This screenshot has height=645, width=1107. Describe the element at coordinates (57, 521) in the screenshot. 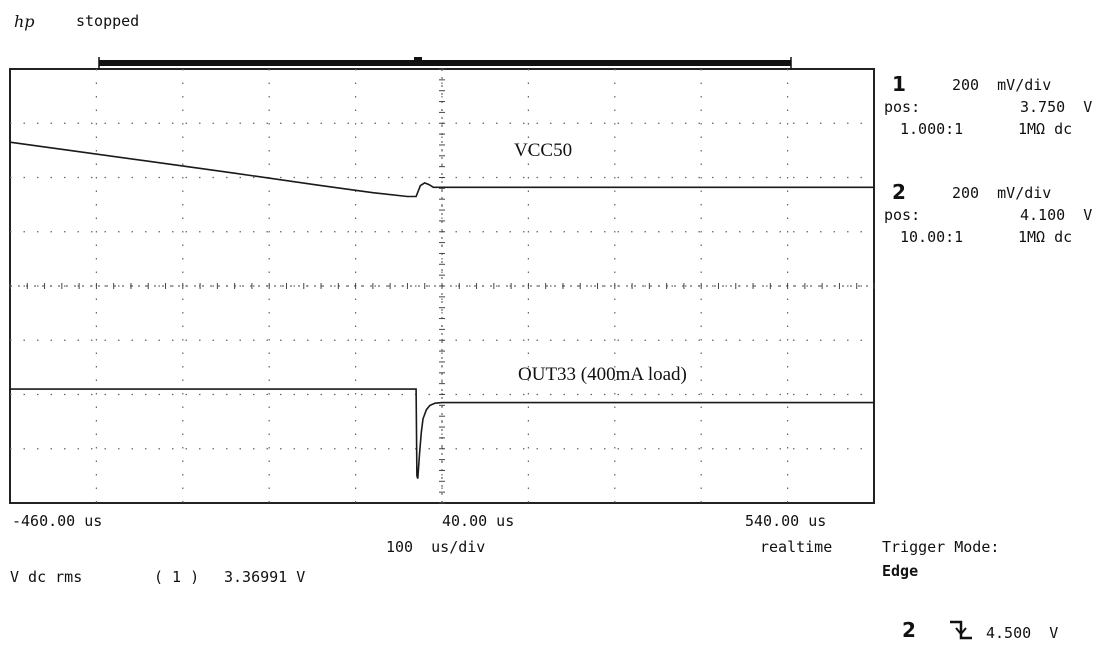

I see `time-axis-left: -460.00 us` at that location.